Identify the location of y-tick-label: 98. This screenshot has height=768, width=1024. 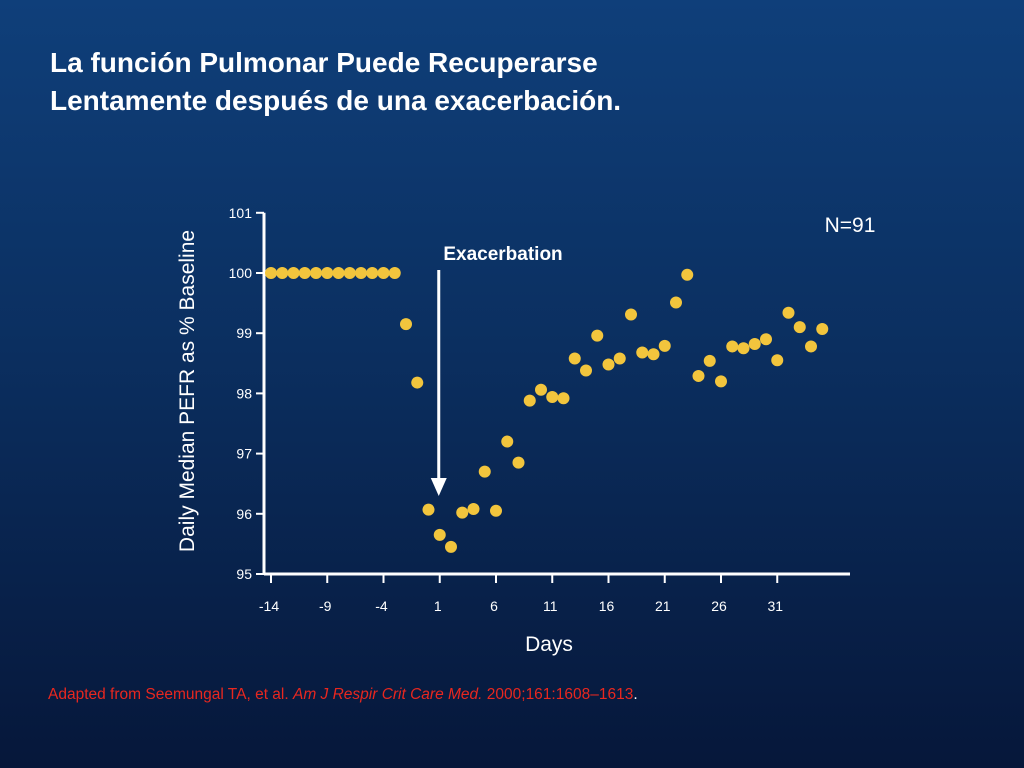
(244, 393).